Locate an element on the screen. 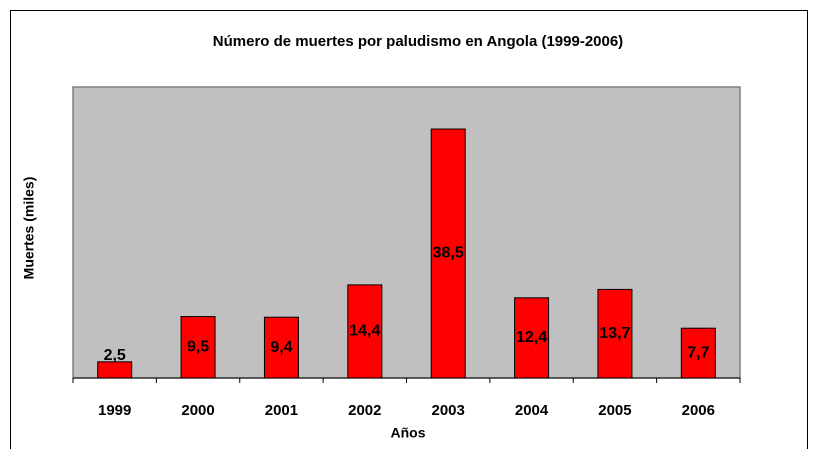  x-tick-label: 2004 is located at coordinates (532, 410).